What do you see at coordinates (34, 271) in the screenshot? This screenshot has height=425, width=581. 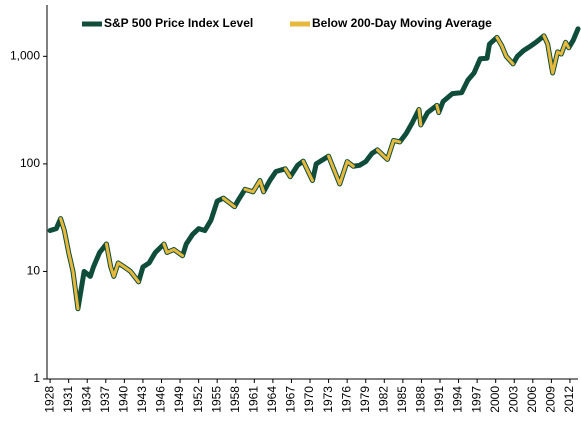 I see `y-tick-label: 10` at bounding box center [34, 271].